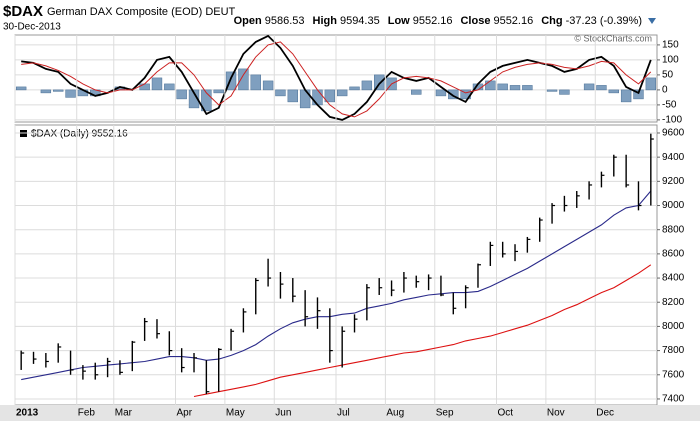  Describe the element at coordinates (395, 413) in the screenshot. I see `x-tick-label: Aug` at that location.